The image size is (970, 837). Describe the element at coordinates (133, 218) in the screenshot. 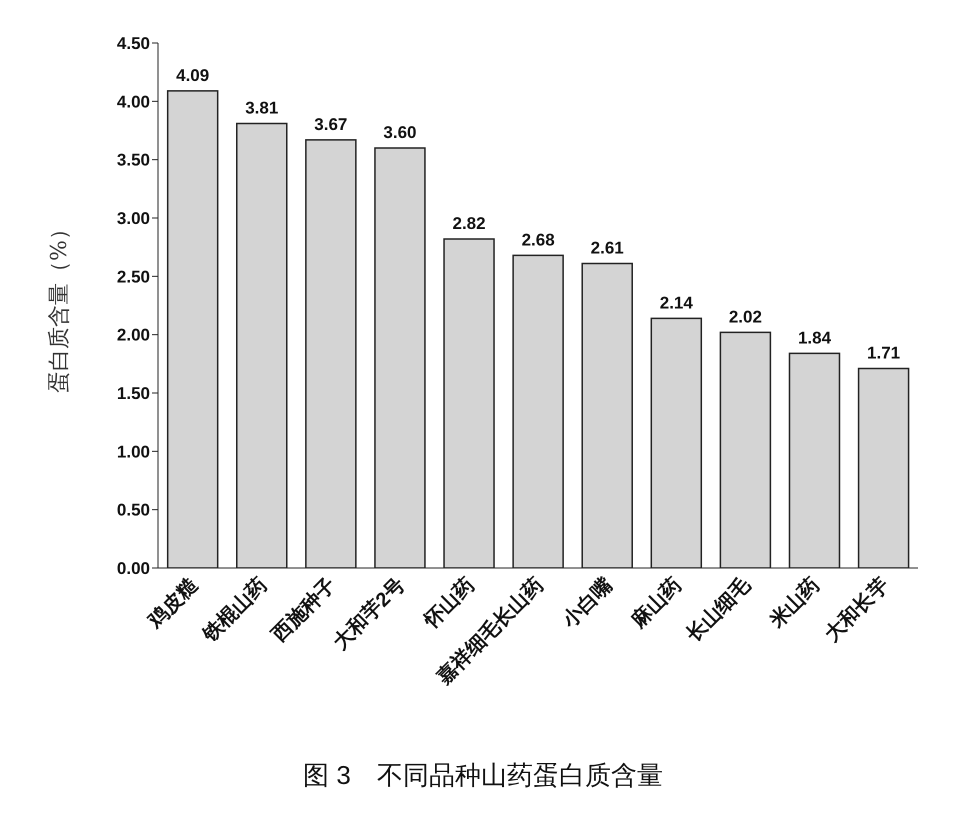

I see `y-tick-label: 3.00` at that location.